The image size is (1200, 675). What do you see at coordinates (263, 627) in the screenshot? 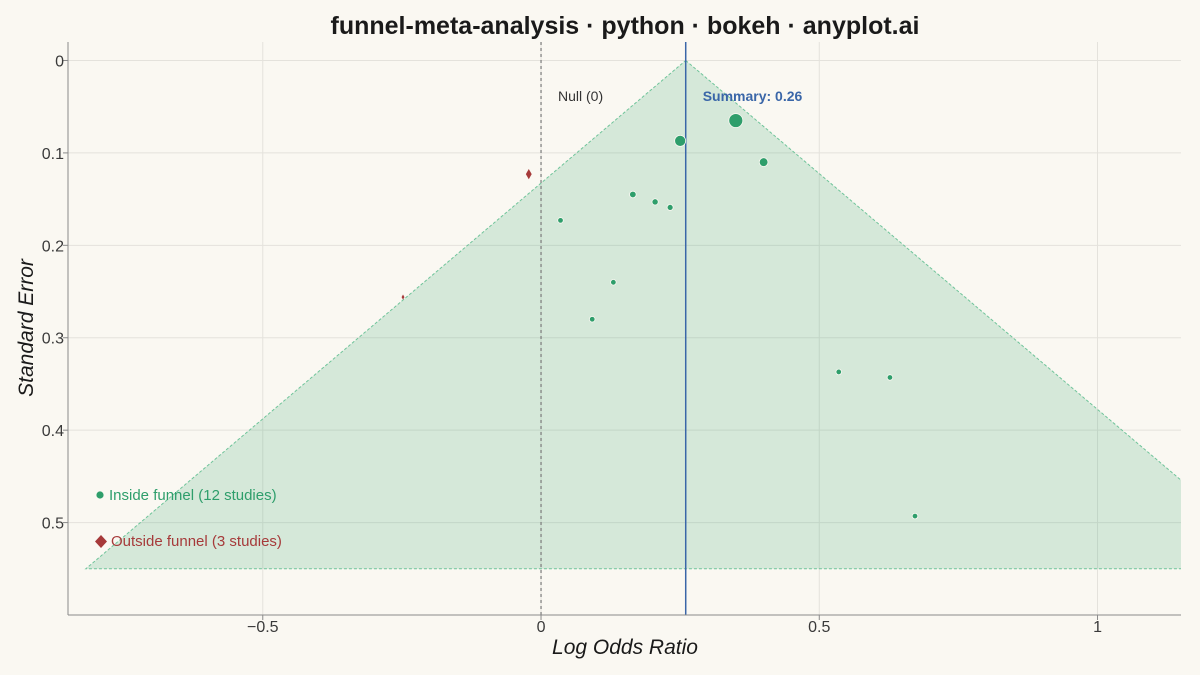
I see `x-tick-label: −0.5` at bounding box center [263, 627].